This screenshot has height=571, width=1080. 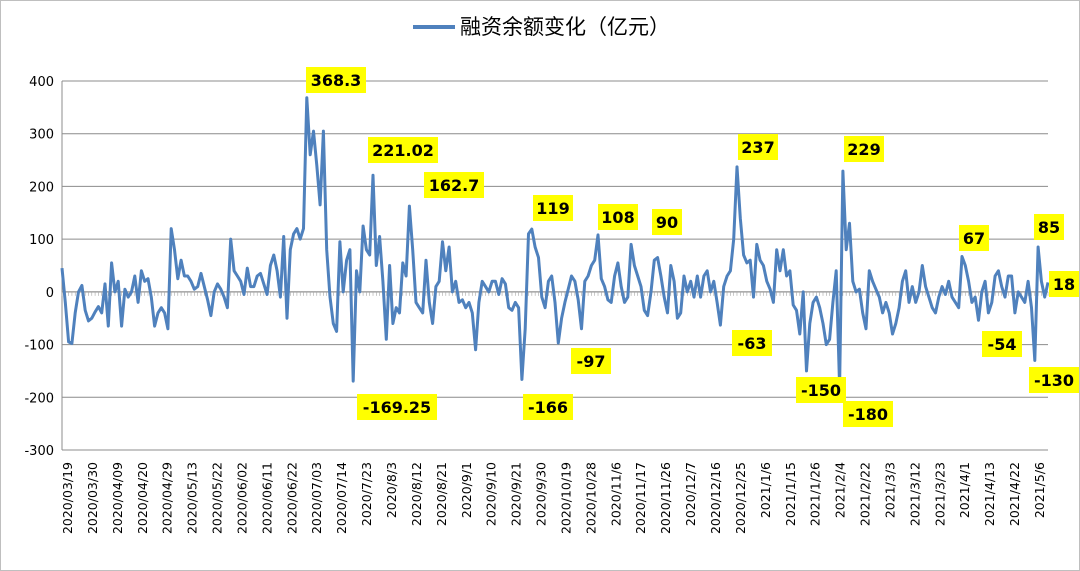 I want to click on x-tick-label: 2020/12/7, so click(x=690, y=494).